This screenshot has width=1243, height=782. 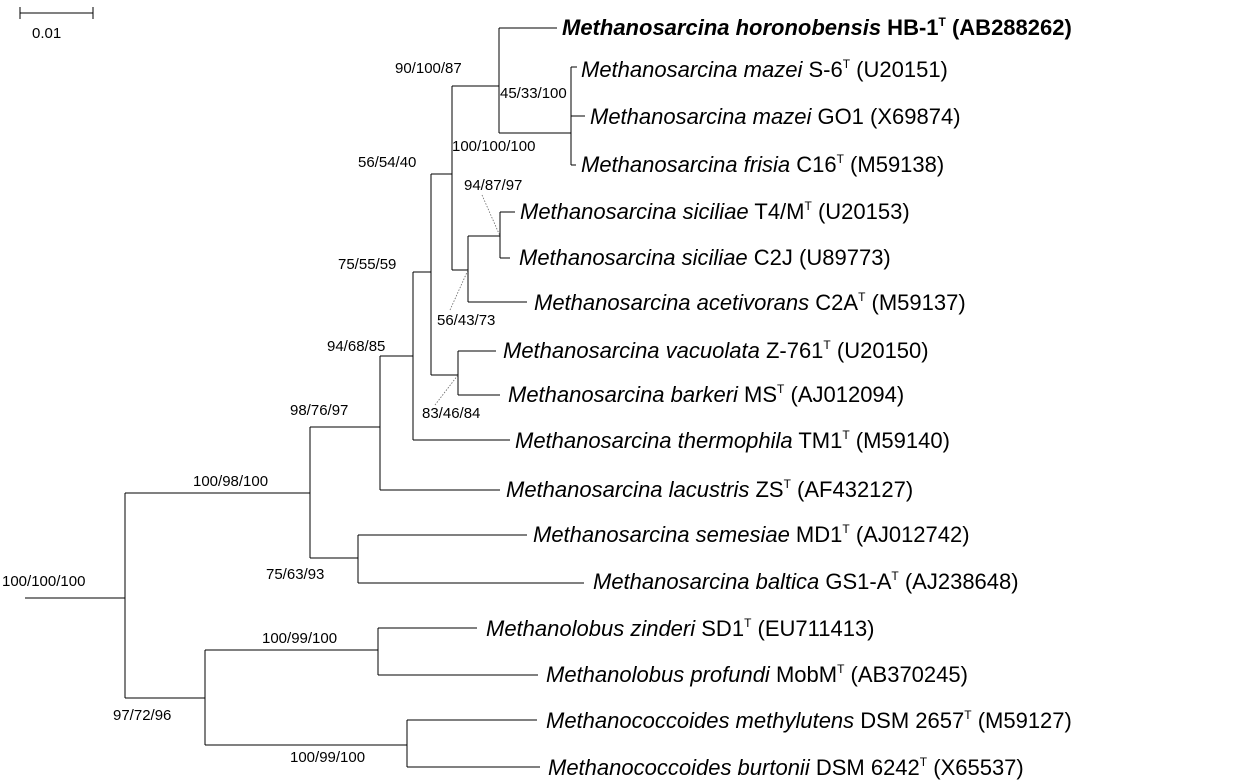 What do you see at coordinates (428, 68) in the screenshot?
I see `bootstrap-horonobensis-mazei: 90/100/87` at bounding box center [428, 68].